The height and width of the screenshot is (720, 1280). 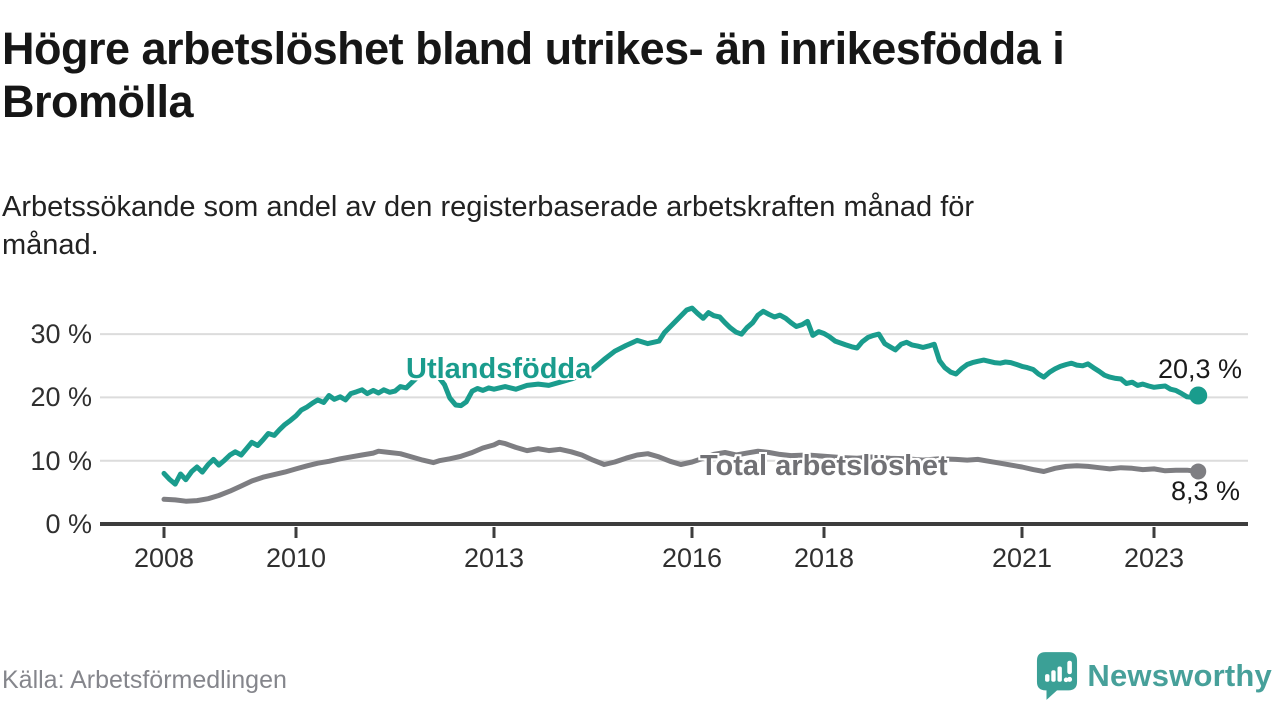 What do you see at coordinates (1199, 369) in the screenshot?
I see `end-value-label-utlandsfodda: 20,3 %` at bounding box center [1199, 369].